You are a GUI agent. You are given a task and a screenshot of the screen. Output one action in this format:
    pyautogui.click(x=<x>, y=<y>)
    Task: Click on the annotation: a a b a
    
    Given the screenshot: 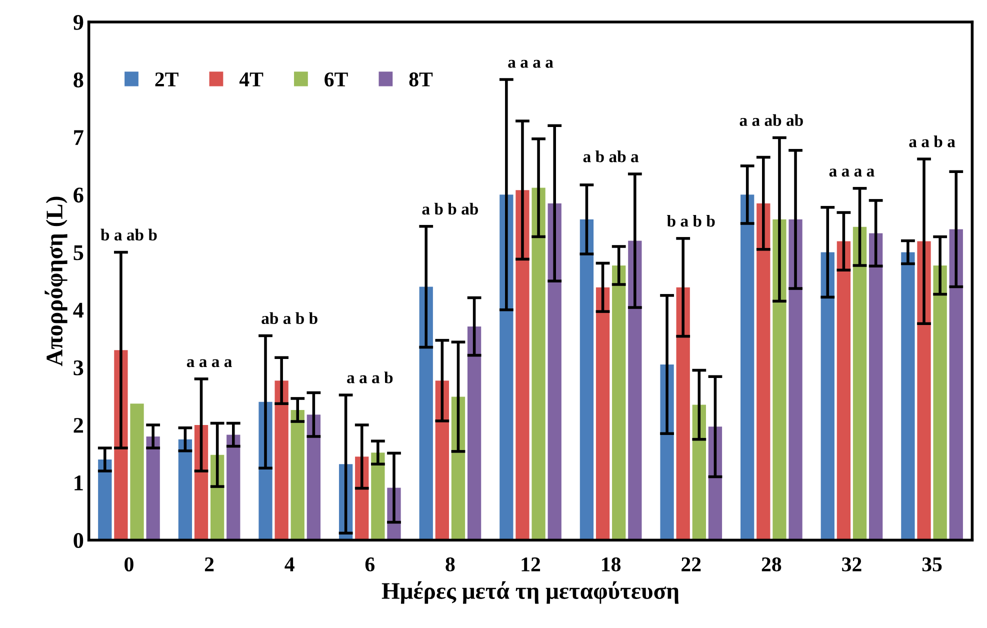 What is the action you would take?
    pyautogui.click(x=932, y=142)
    